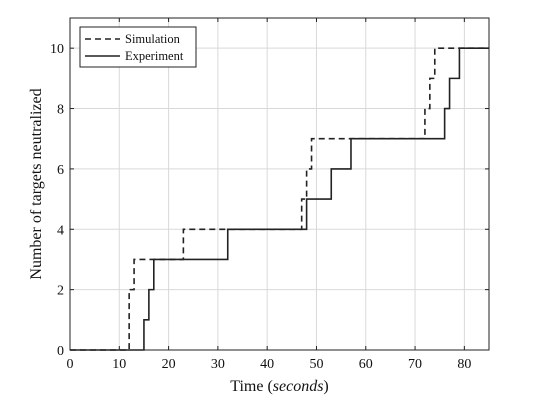 The height and width of the screenshot is (403, 541). I want to click on x-tick-label: 80, so click(464, 364).